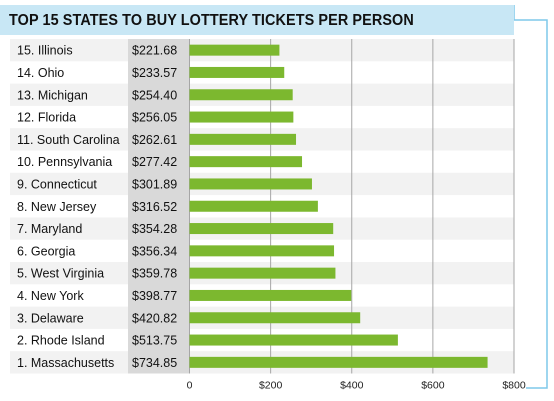 The image size is (554, 401). I want to click on category-label: 7. Maryland, so click(49, 229).